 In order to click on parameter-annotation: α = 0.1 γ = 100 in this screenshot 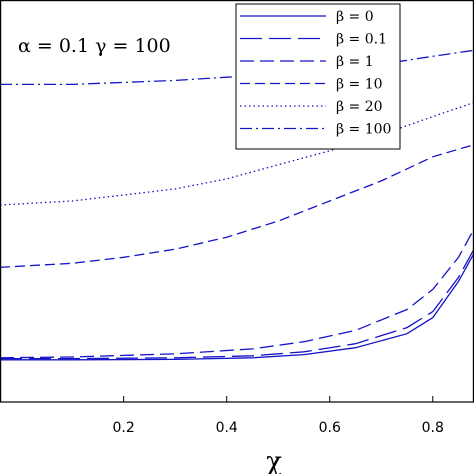, I will do `click(94, 46)`.